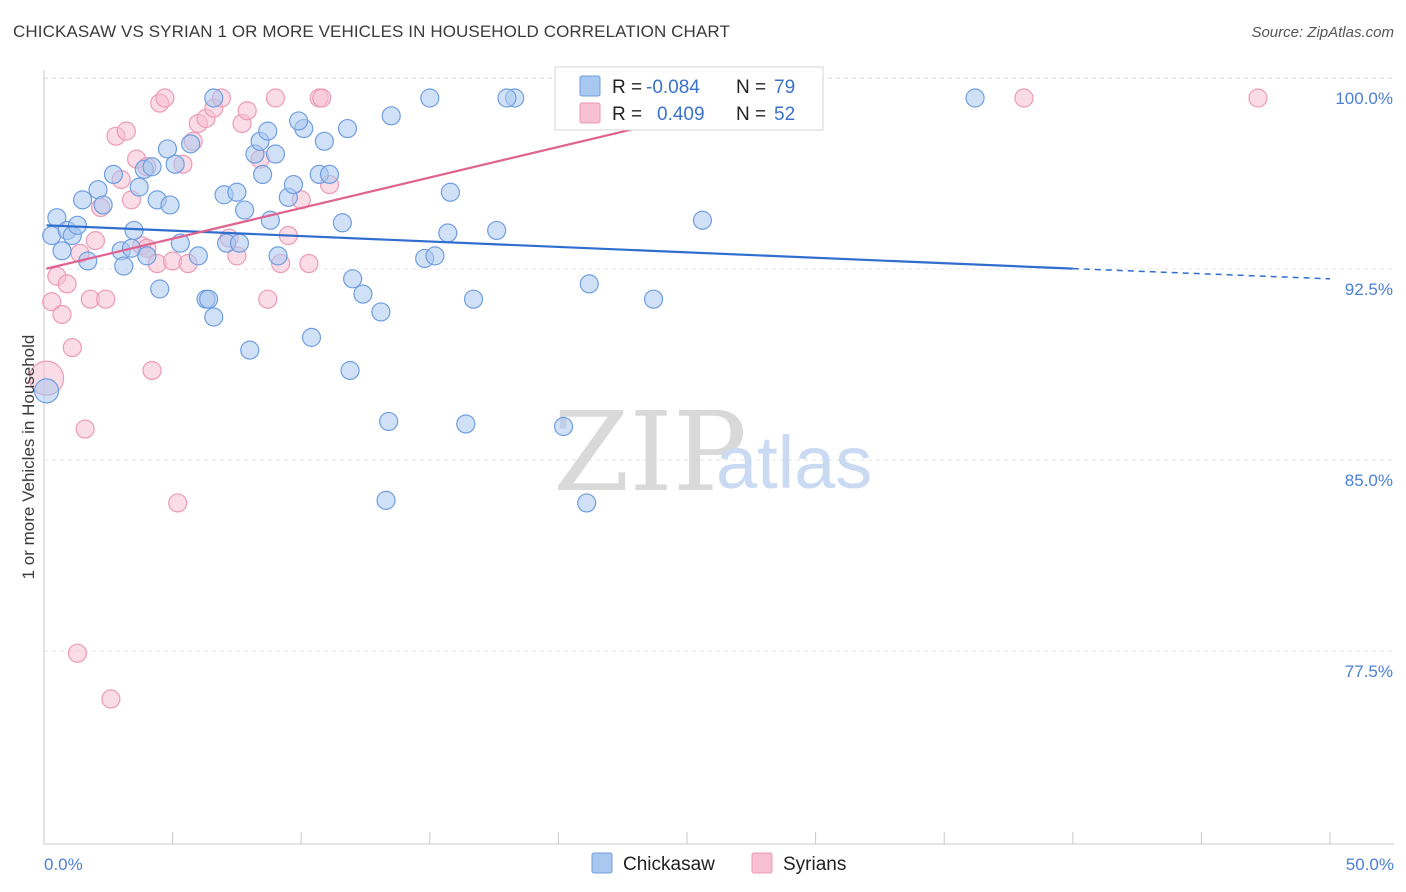 The image size is (1406, 892). What do you see at coordinates (794, 462) in the screenshot?
I see `watermark-atlas: atlas` at bounding box center [794, 462].